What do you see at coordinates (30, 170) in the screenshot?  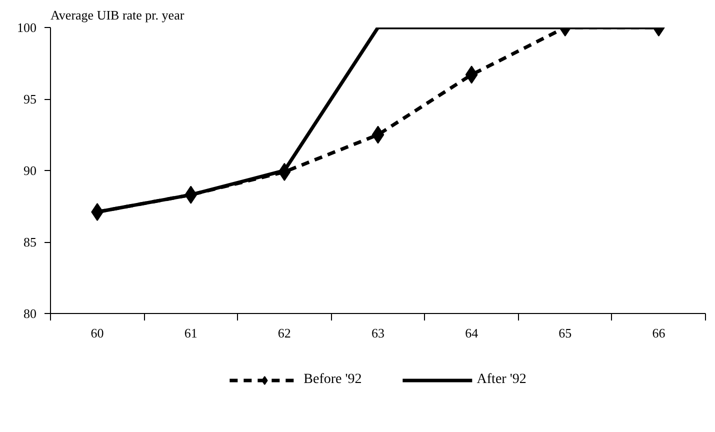 I see `y-tick-label: 90` at bounding box center [30, 170].